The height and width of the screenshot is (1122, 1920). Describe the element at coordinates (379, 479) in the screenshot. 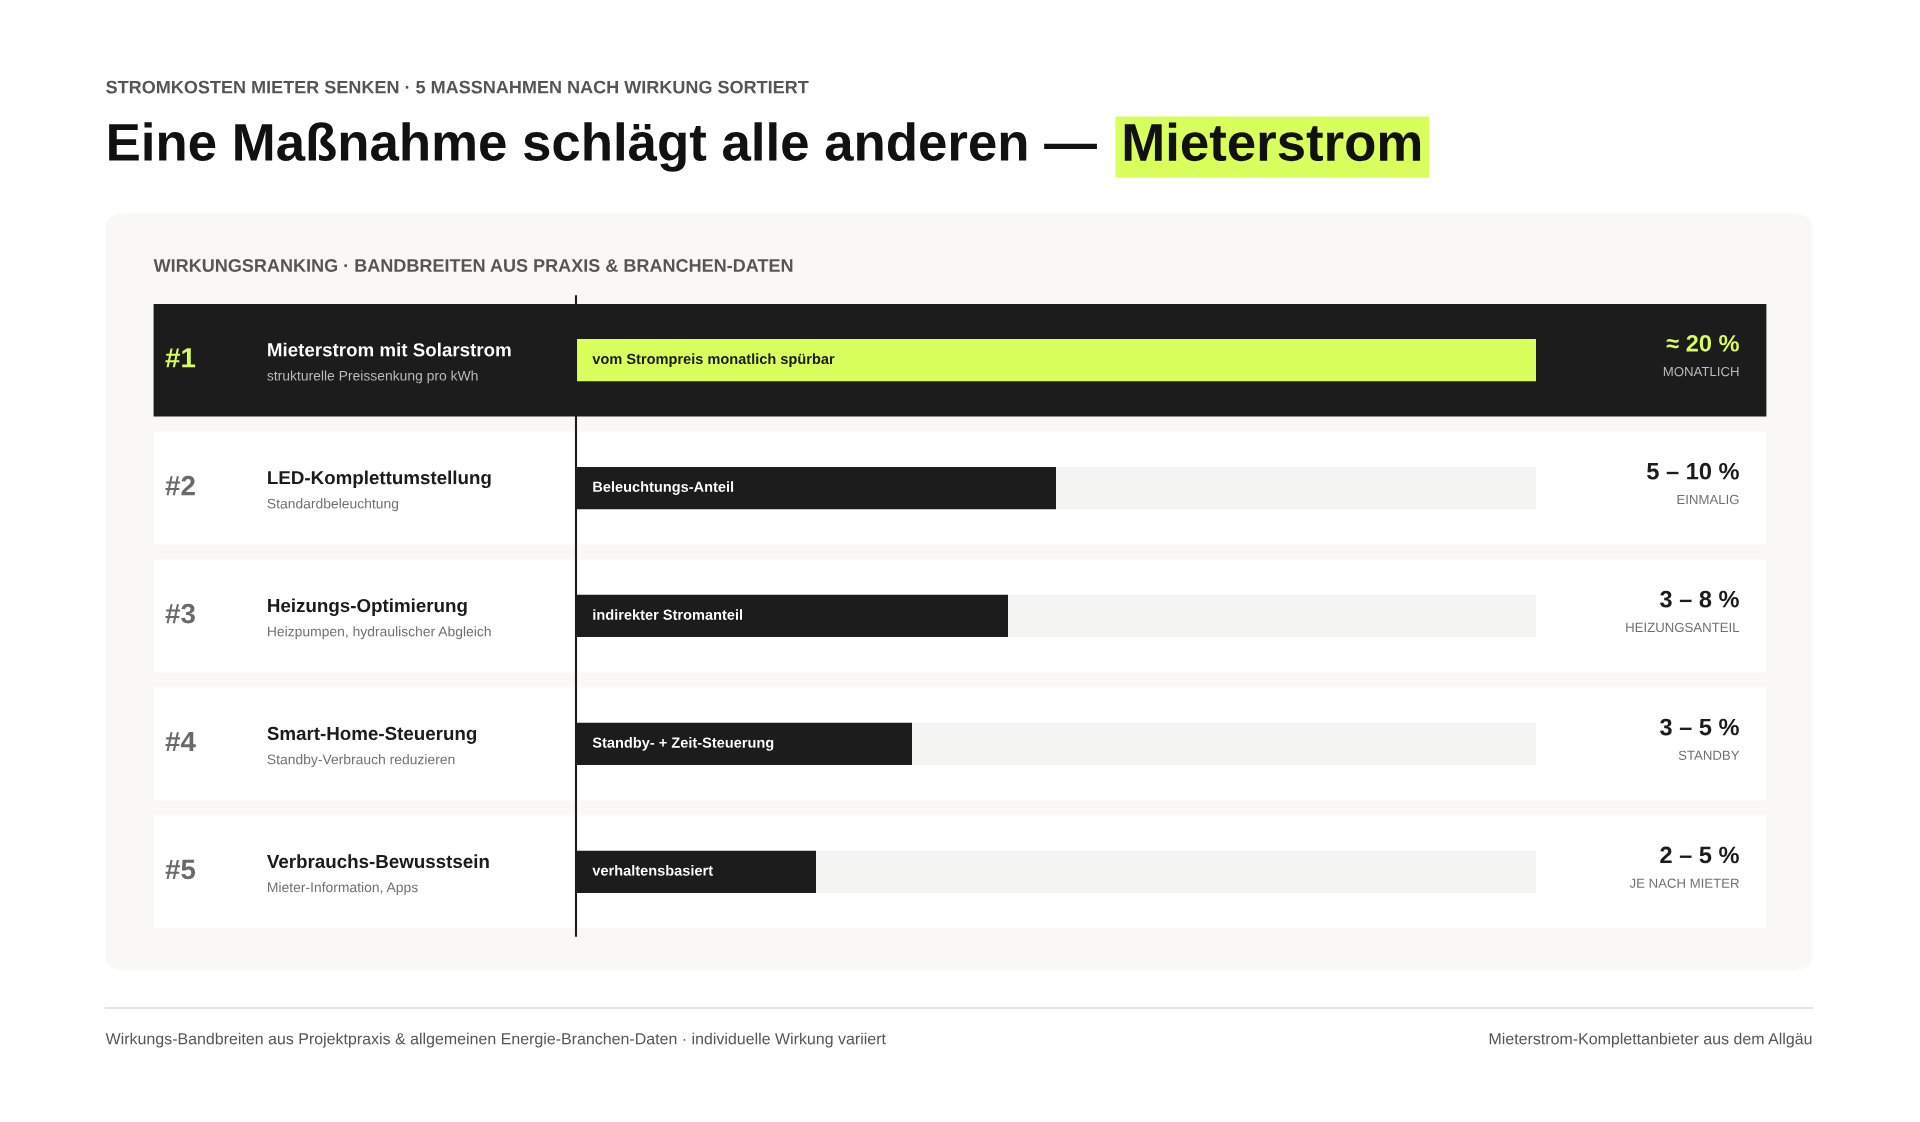

I see `y-tick-label: LED-Komplettumstellung` at that location.